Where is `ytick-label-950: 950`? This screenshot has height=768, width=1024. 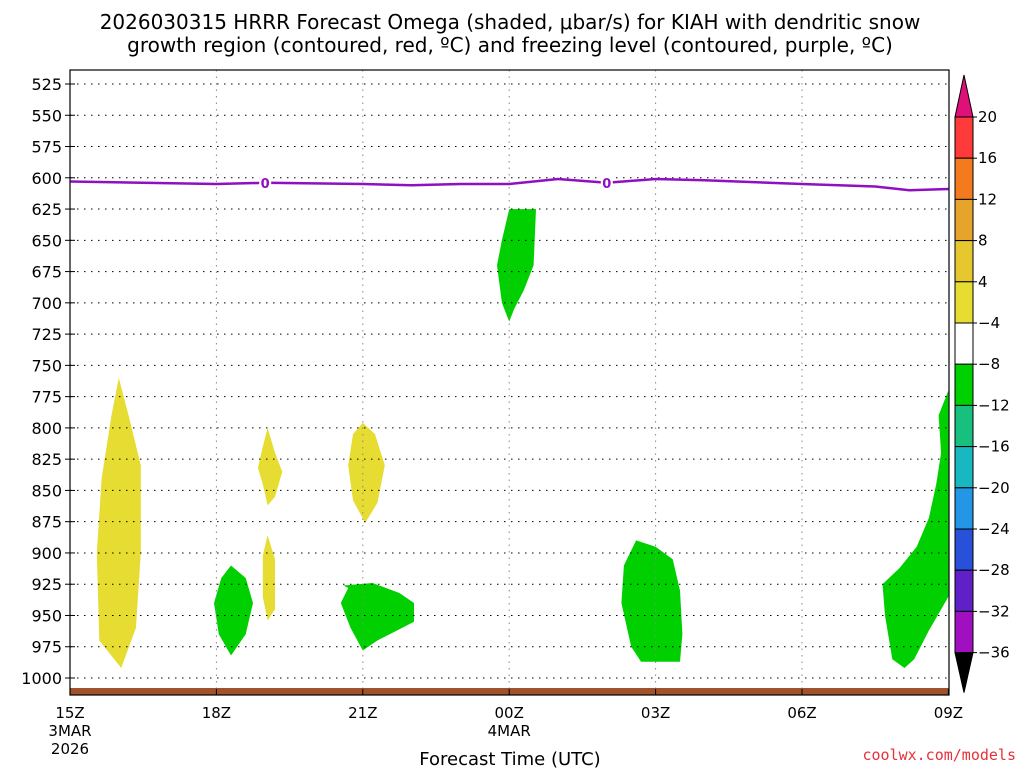
ytick-label-950: 950 is located at coordinates (46, 615).